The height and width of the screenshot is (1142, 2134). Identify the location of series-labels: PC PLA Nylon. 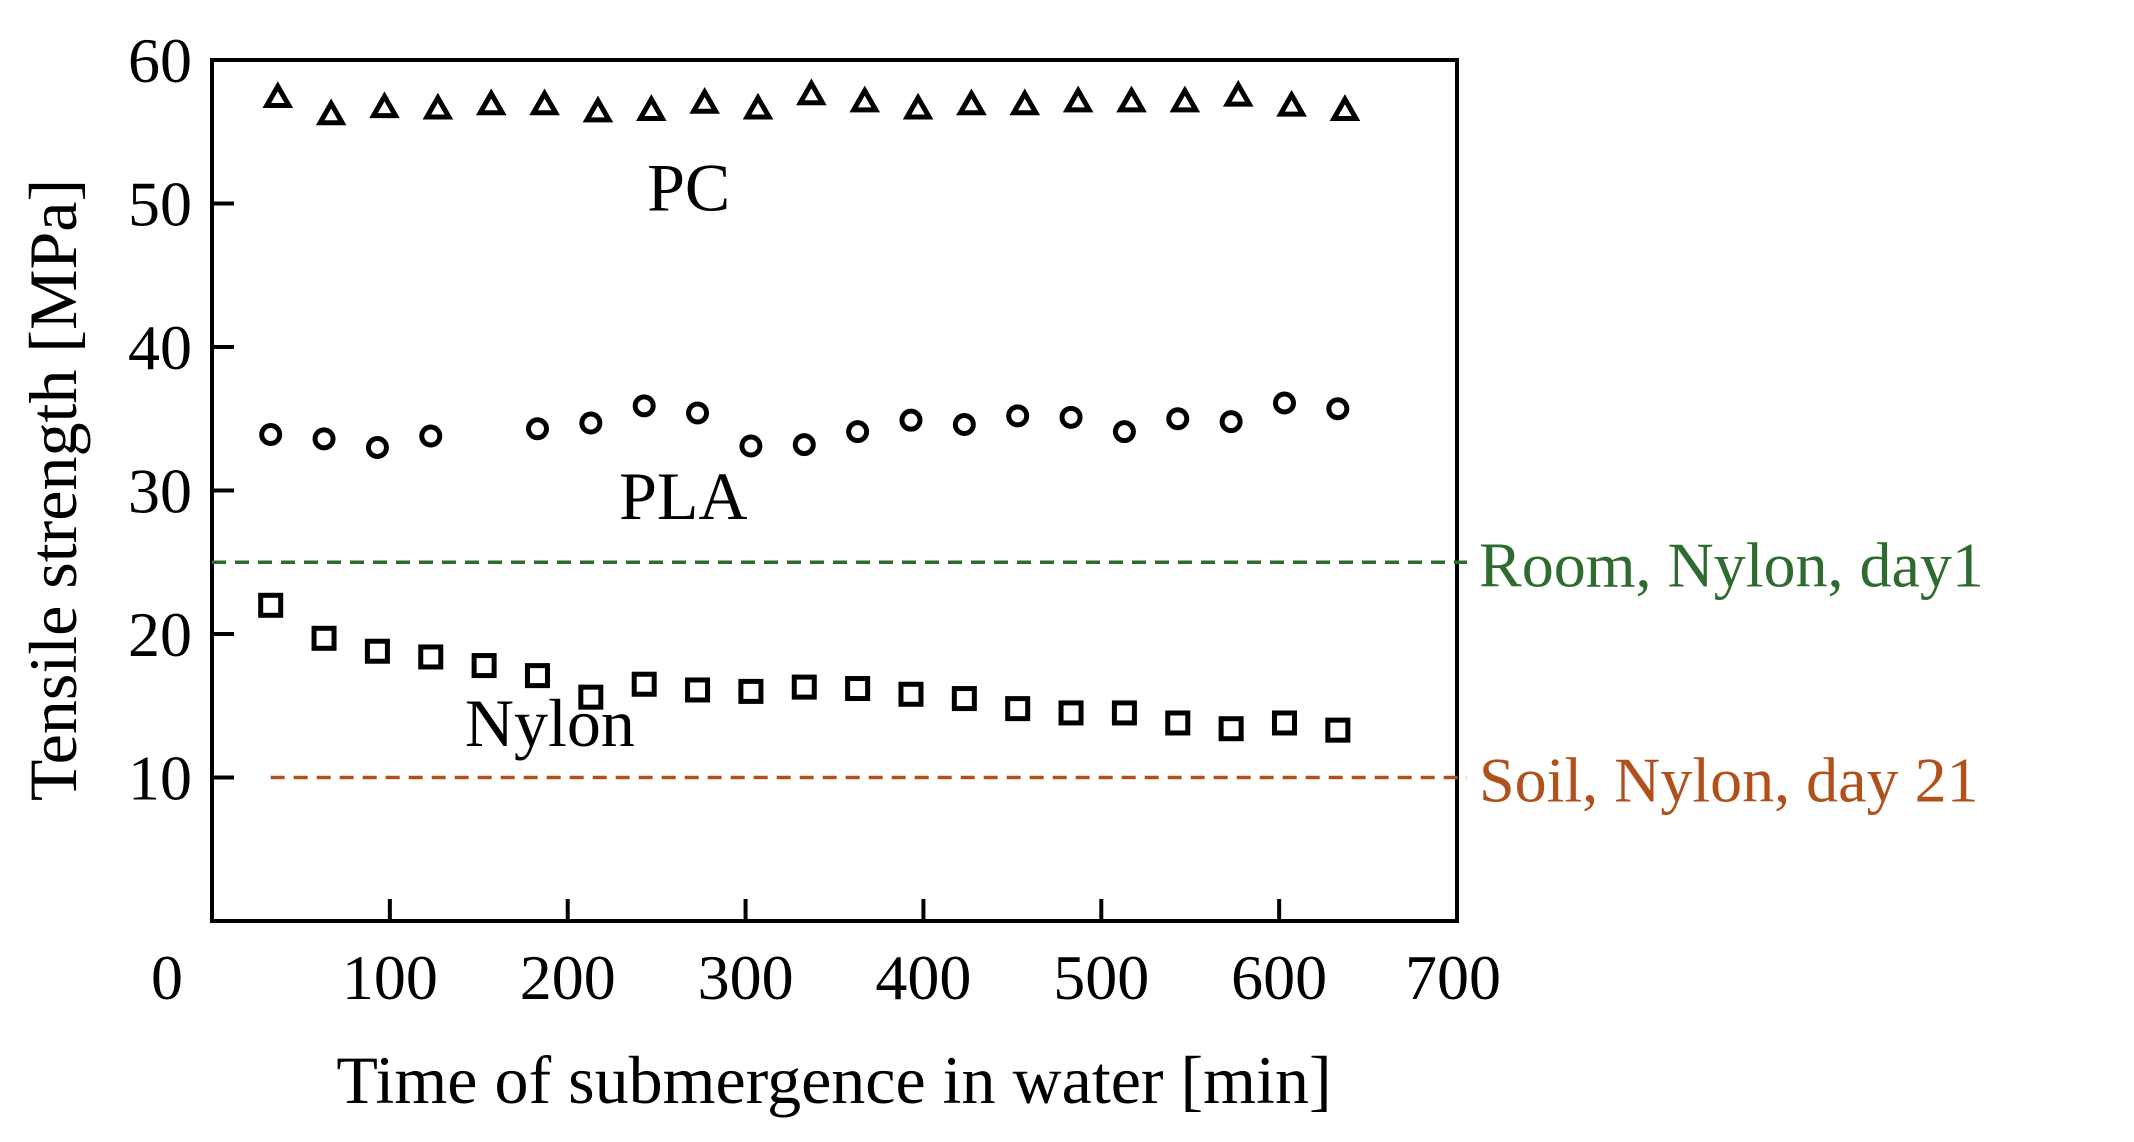
(606, 455).